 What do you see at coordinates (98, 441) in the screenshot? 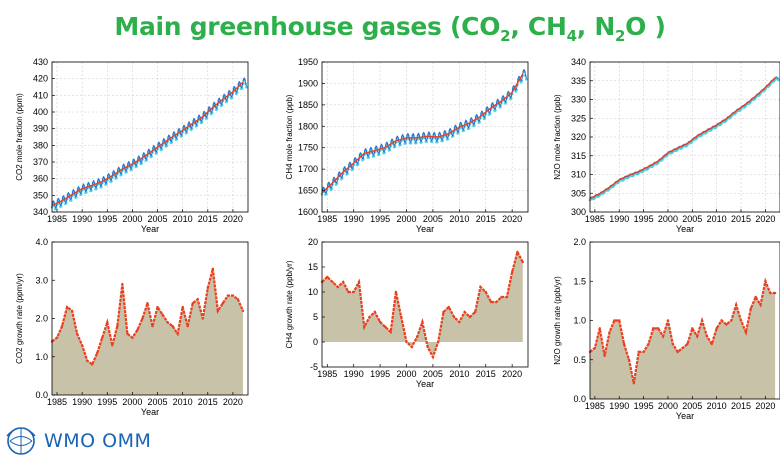
I see `logo-text: WMO OMM` at bounding box center [98, 441].